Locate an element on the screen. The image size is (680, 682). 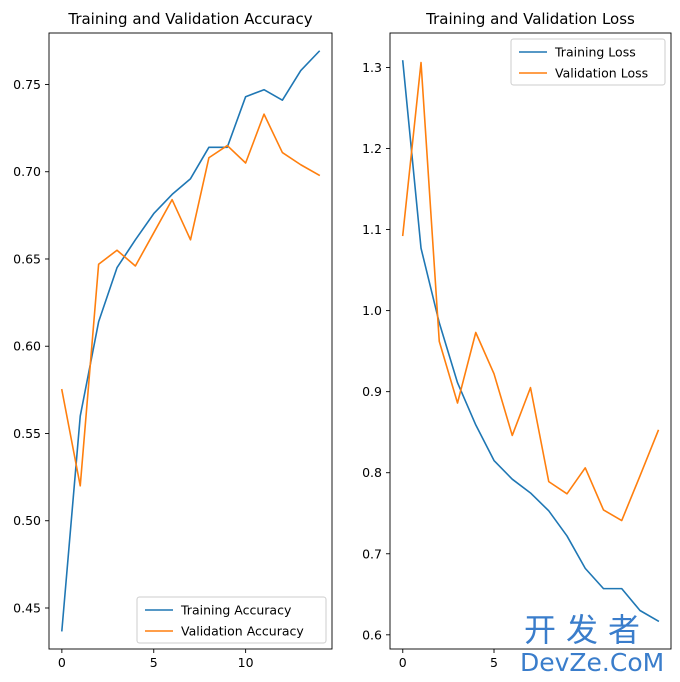
y-tick-label: 1.1 is located at coordinates (372, 229).